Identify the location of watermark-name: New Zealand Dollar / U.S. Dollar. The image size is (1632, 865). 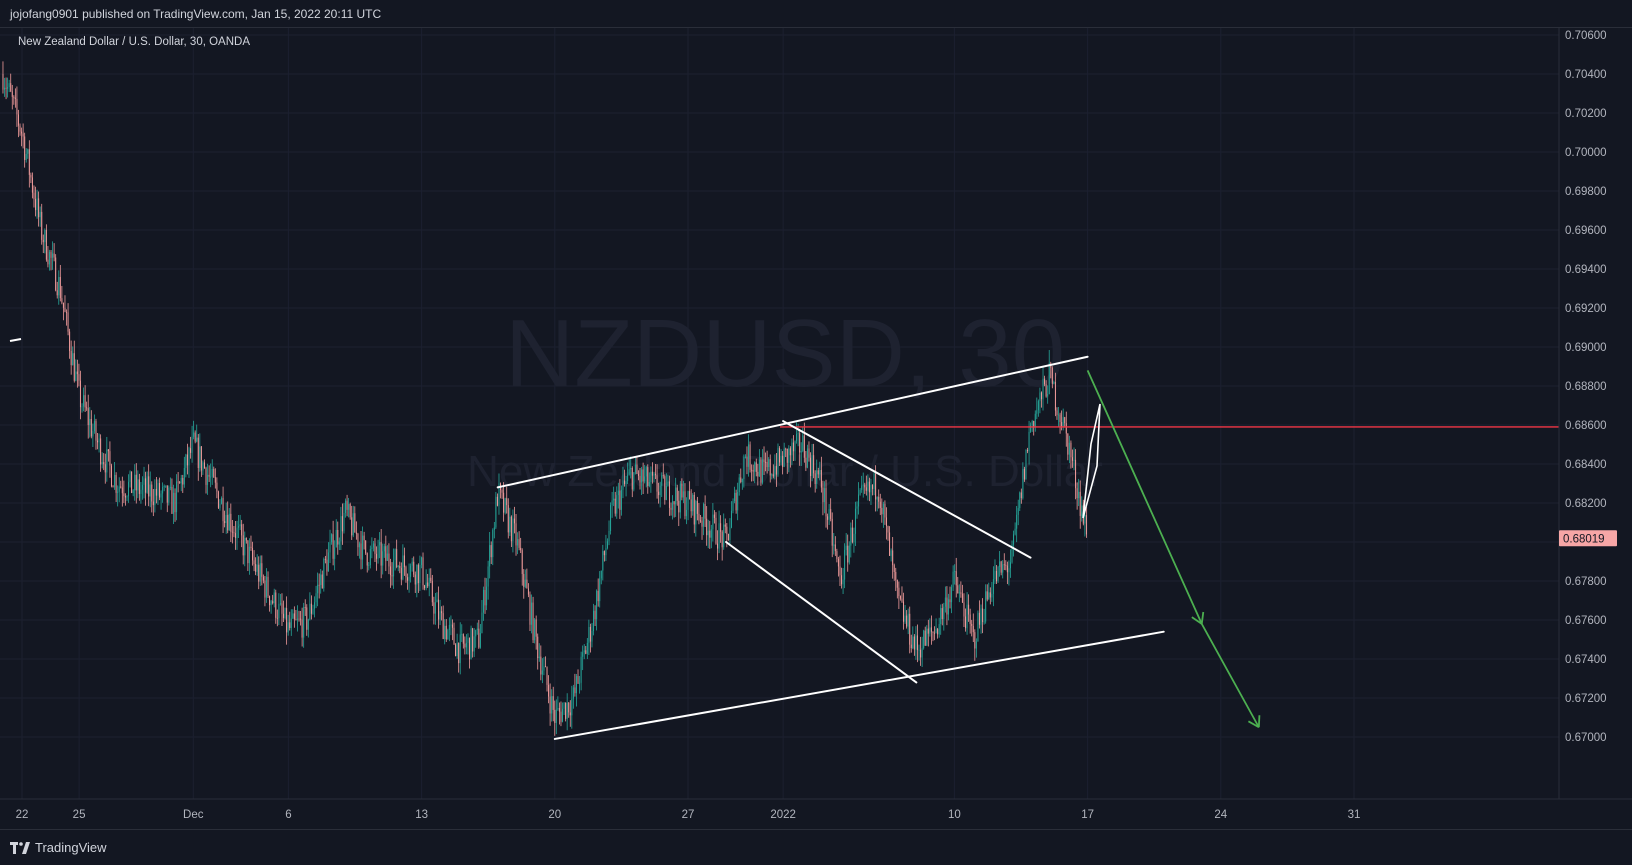
(785, 471).